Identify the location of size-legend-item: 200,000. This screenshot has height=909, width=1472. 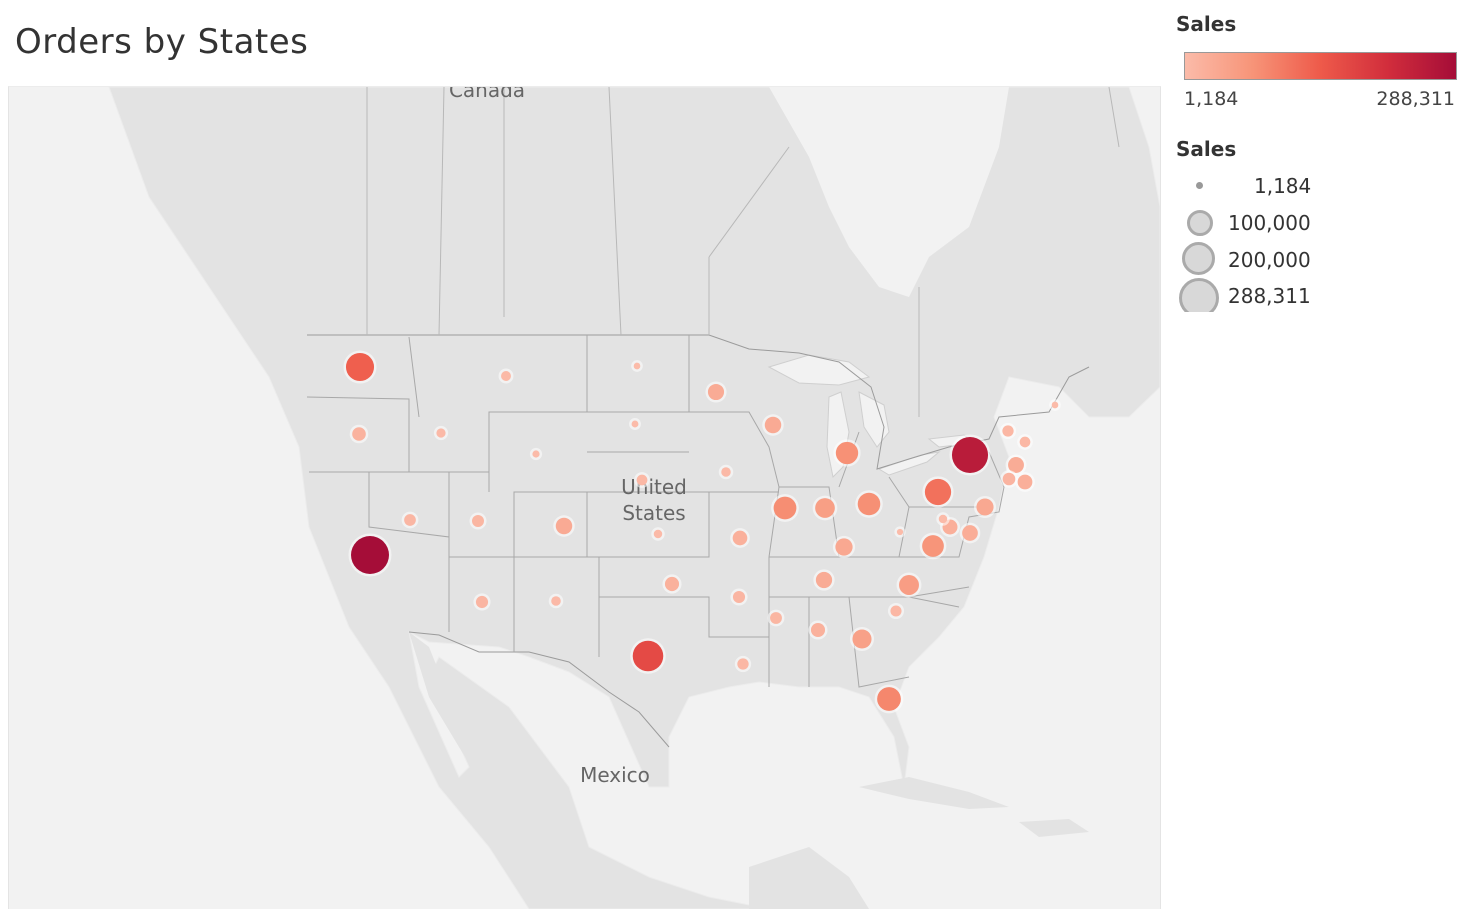
(1276, 260).